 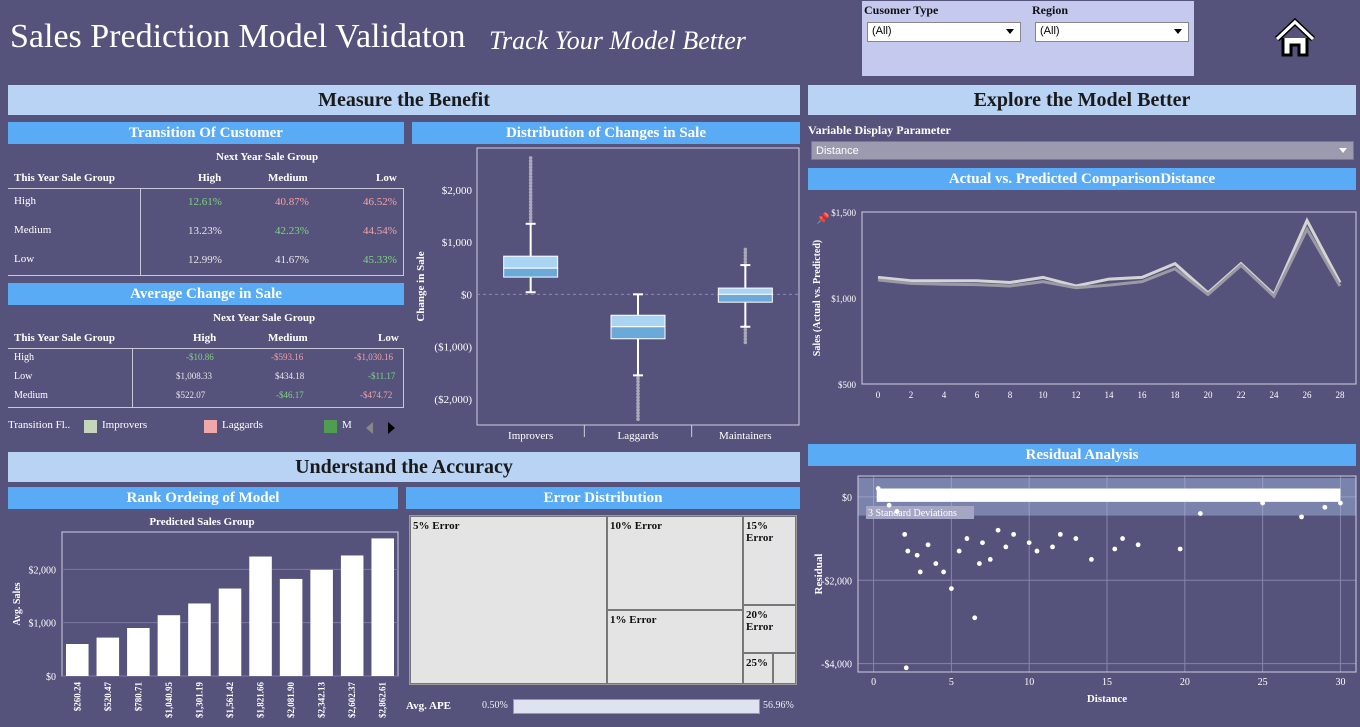 I want to click on legend: Transition Fl.. Improvers Laggards M, so click(x=206, y=428).